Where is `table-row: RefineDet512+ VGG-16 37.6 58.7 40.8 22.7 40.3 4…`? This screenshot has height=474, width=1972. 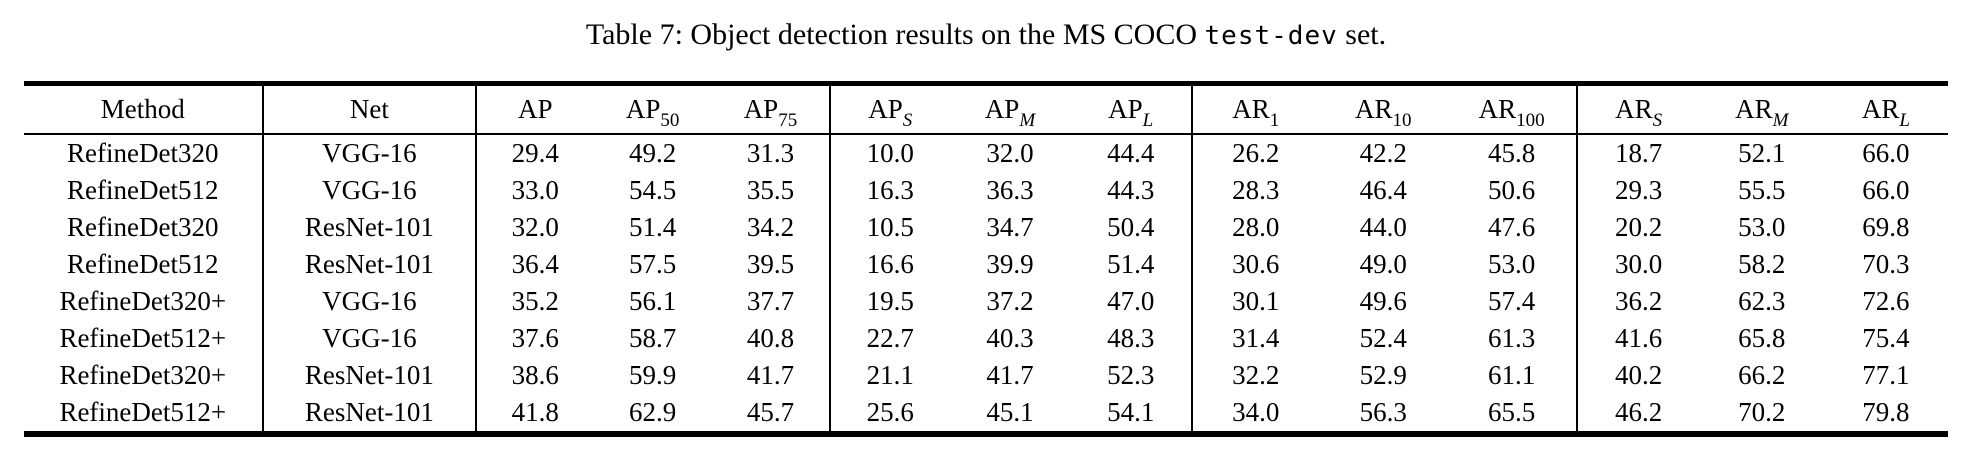
table-row: RefineDet512+ VGG-16 37.6 58.7 40.8 22.7 40.3 4… is located at coordinates (986, 338).